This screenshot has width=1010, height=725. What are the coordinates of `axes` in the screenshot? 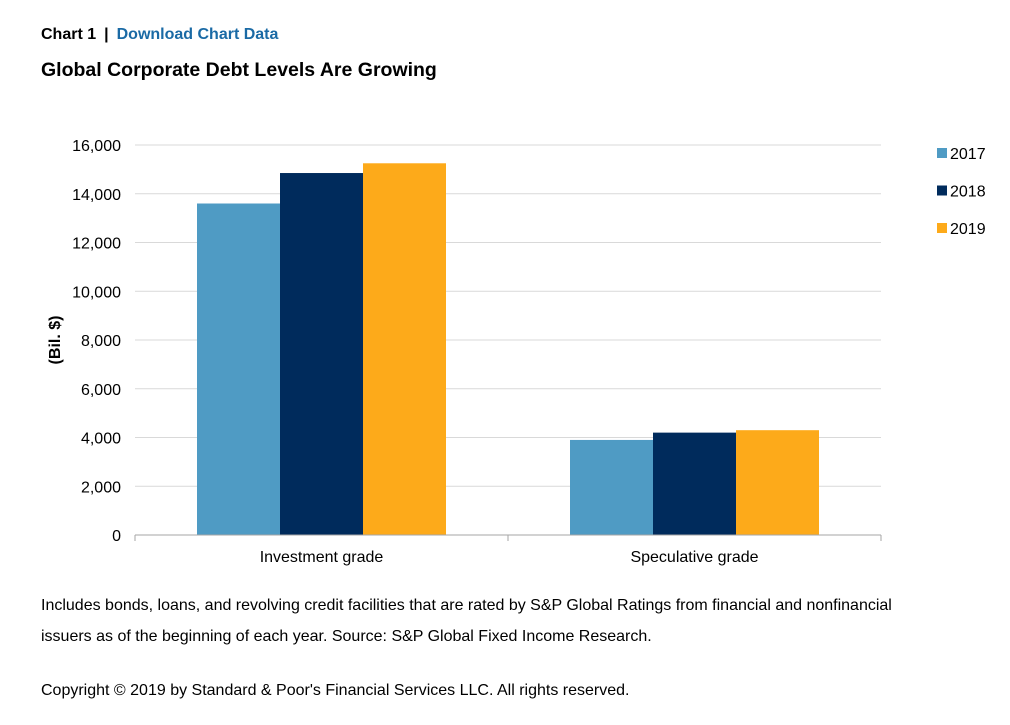 It's located at (508, 537).